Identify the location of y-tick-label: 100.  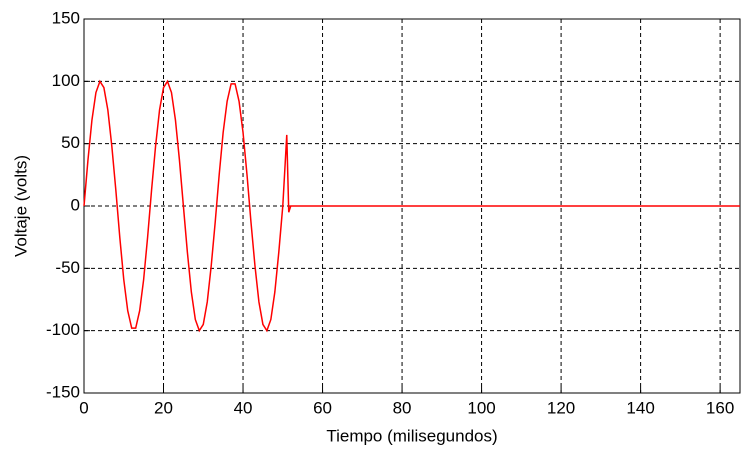
(66, 80).